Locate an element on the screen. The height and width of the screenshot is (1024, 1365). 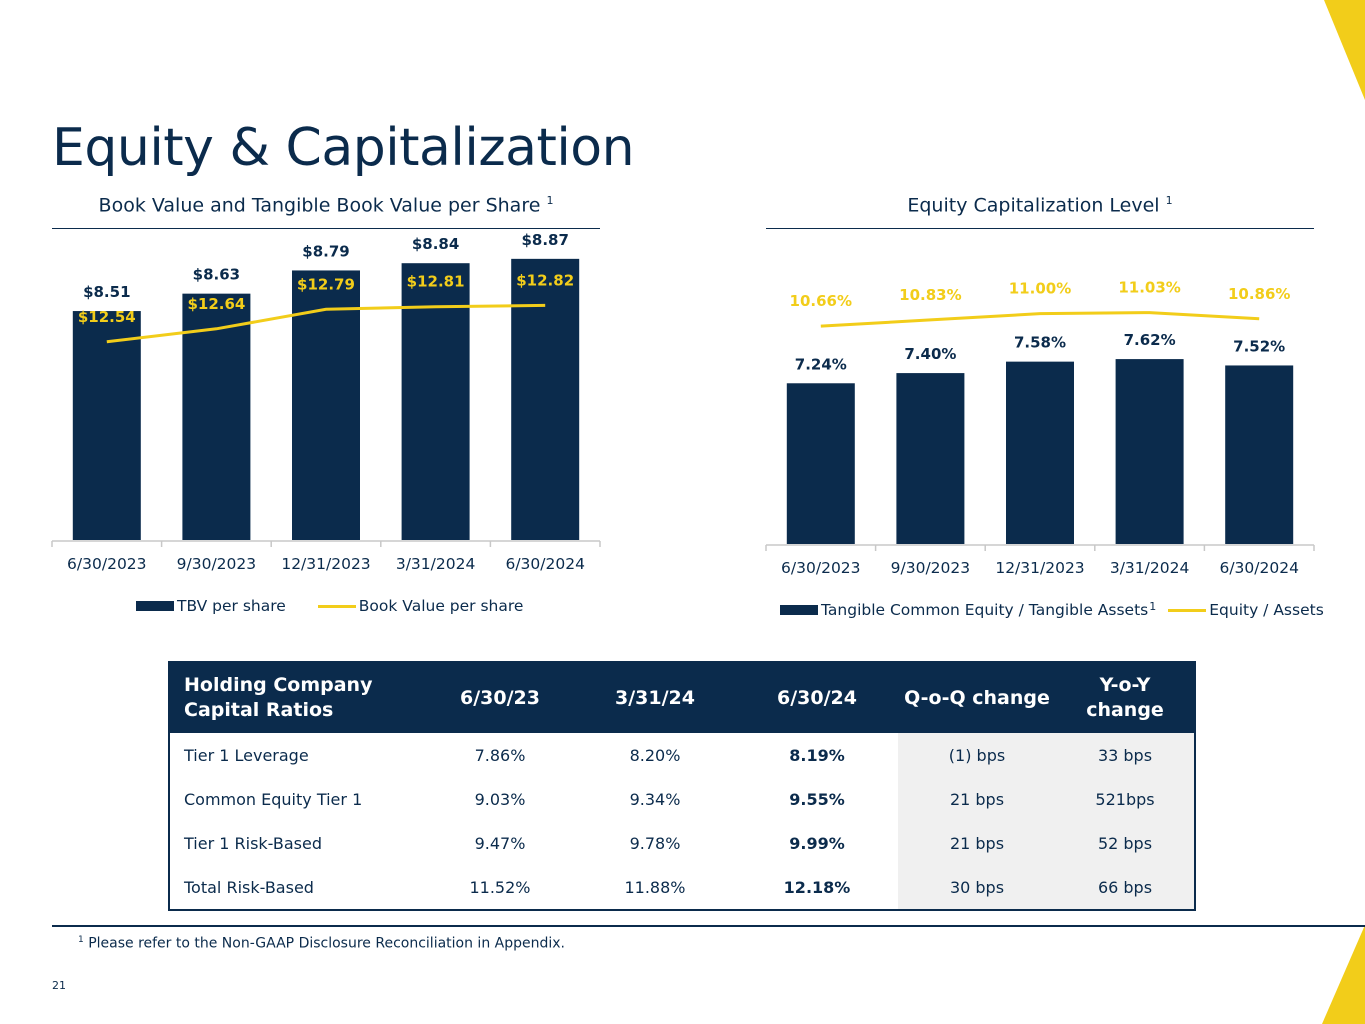
right-chart-title: Equity Capitalization Level 1 is located at coordinates (1040, 205).